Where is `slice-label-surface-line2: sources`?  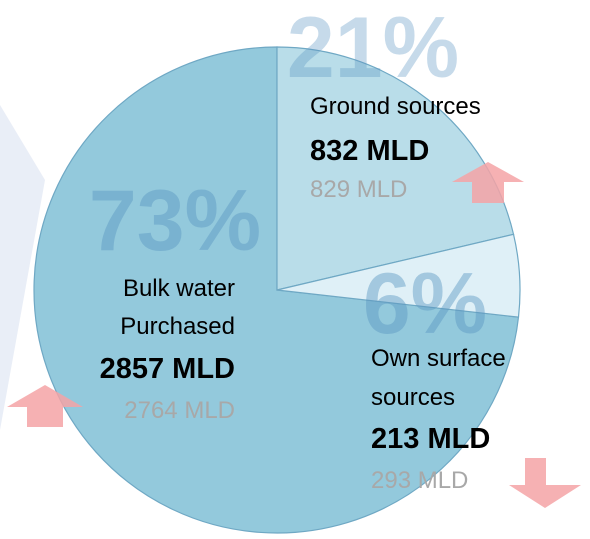 slice-label-surface-line2: sources is located at coordinates (413, 397).